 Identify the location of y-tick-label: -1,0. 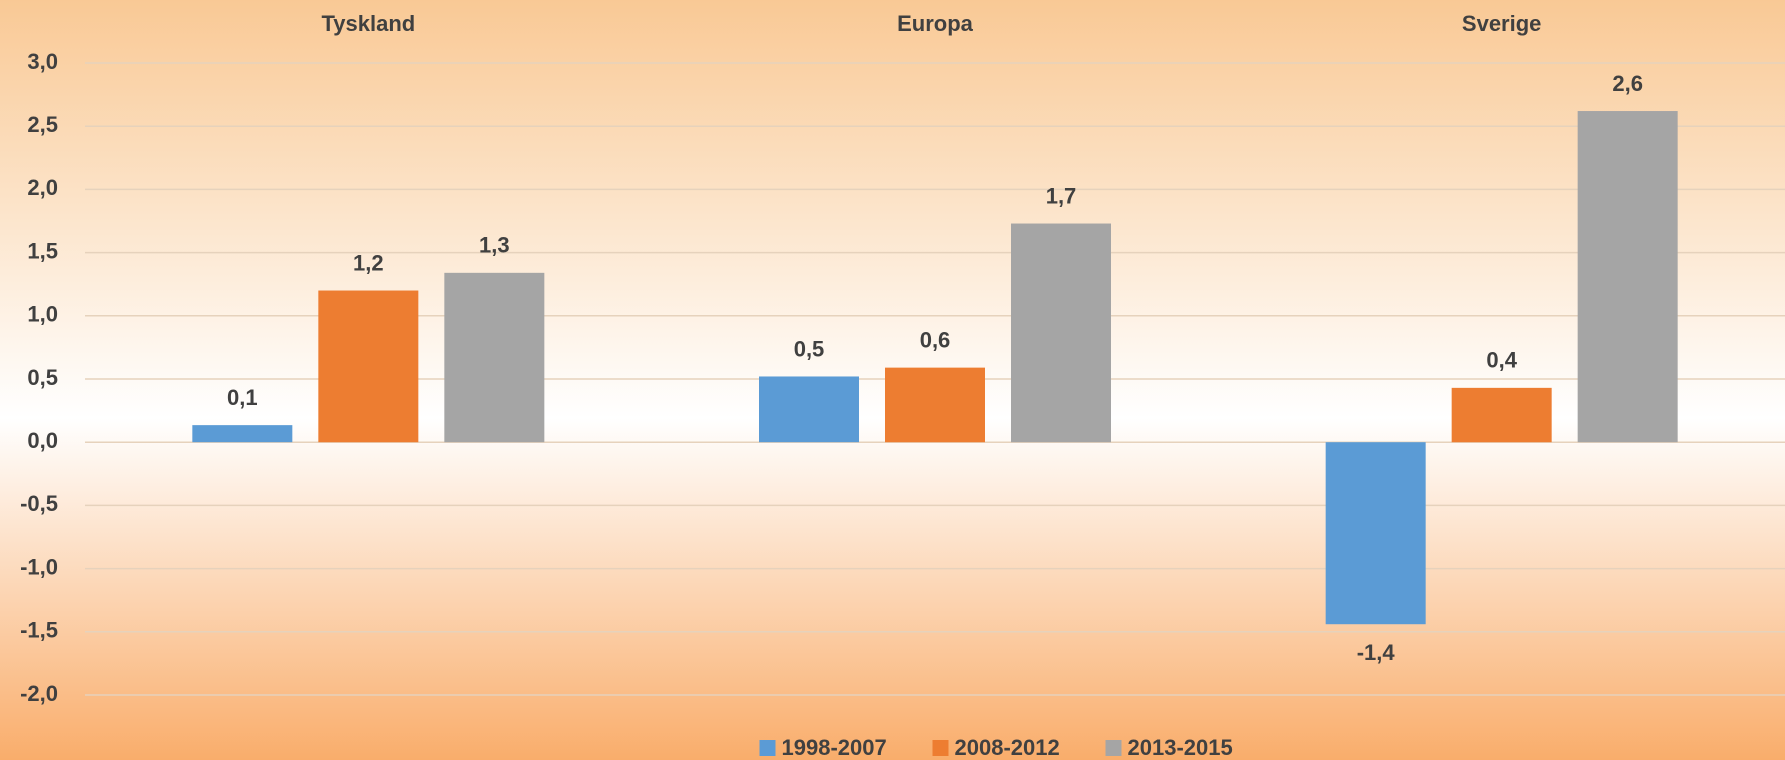
(39, 566).